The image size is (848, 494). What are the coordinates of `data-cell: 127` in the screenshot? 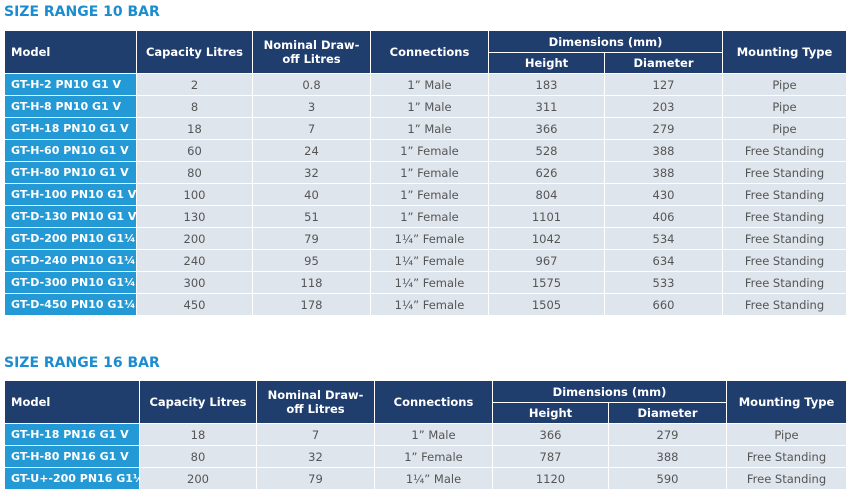 It's located at (663, 84).